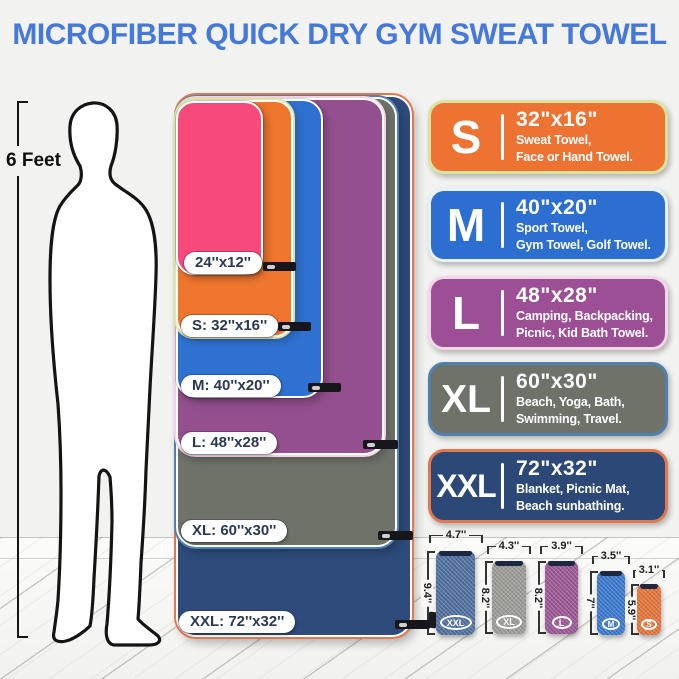 This screenshot has height=679, width=679. I want to click on card-desc-l-1: Camping, Backpacking,, so click(584, 316).